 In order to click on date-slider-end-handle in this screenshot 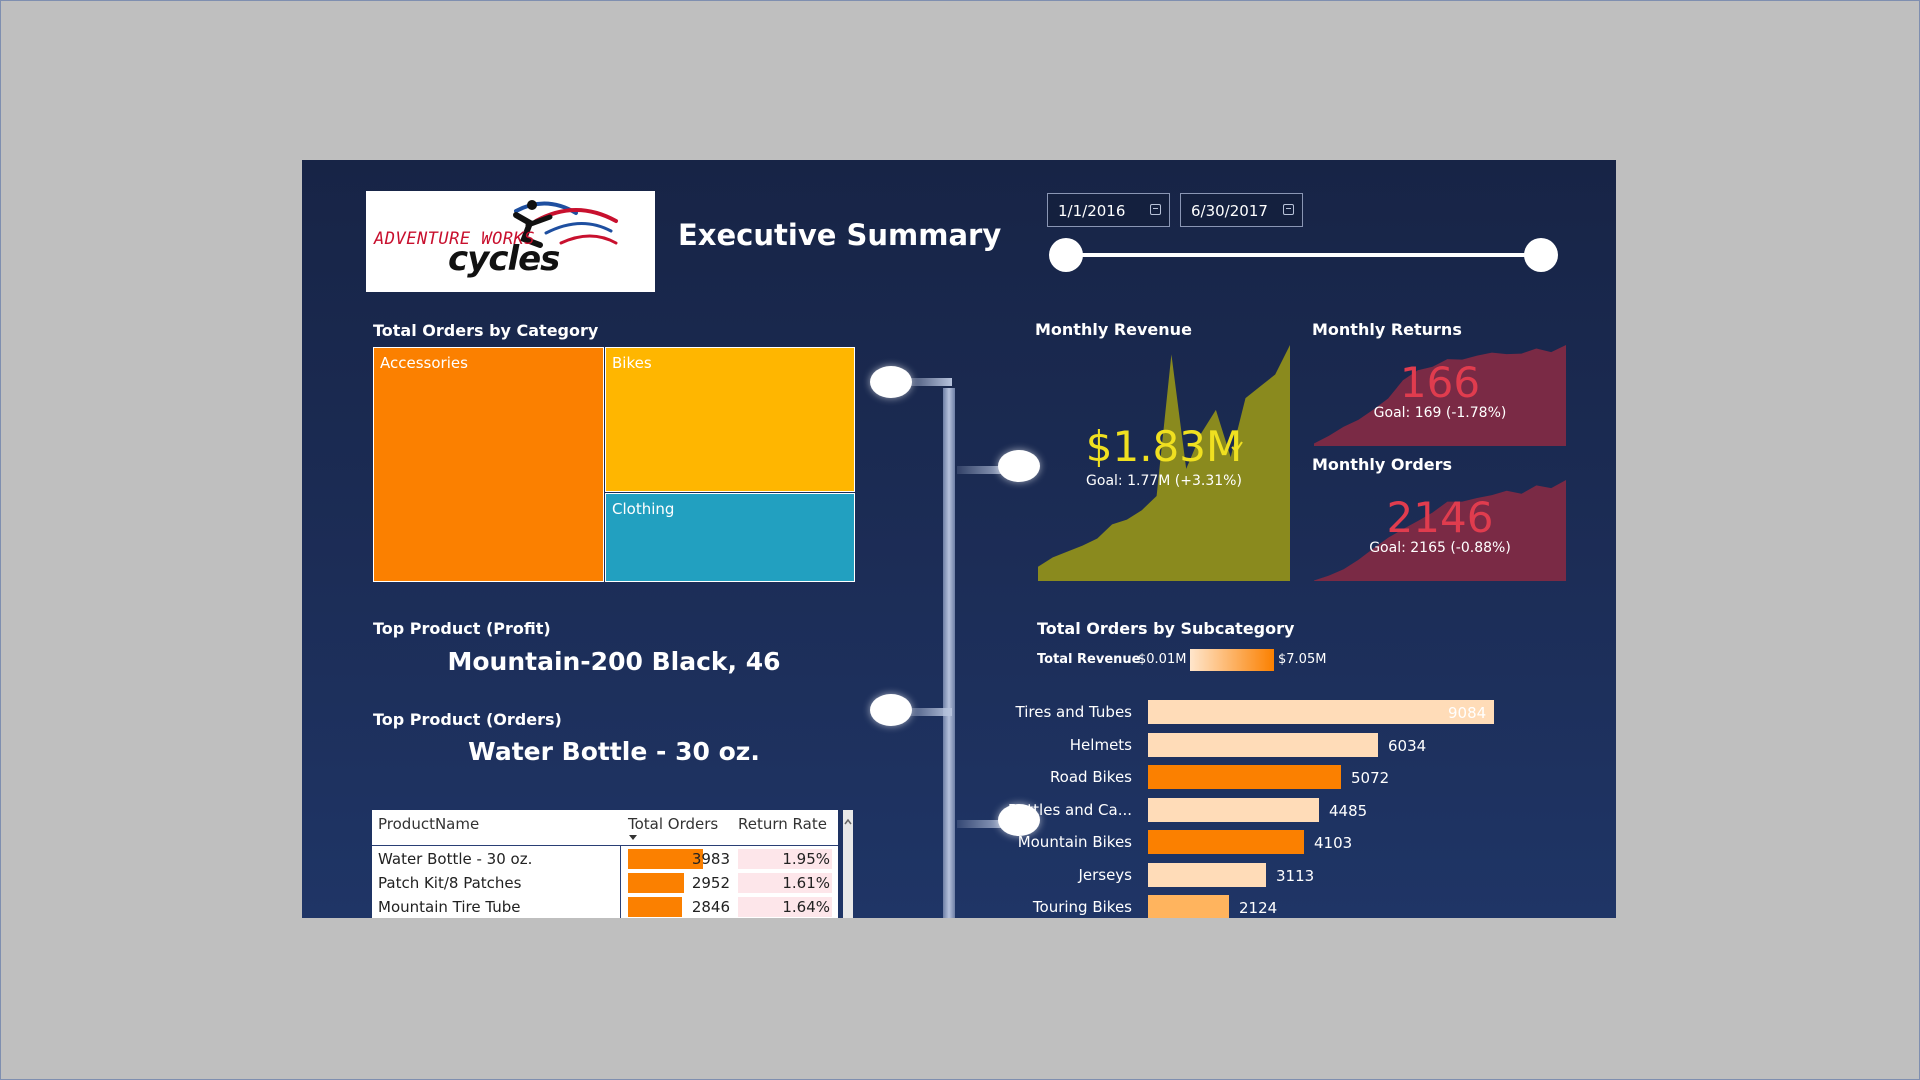, I will do `click(1541, 255)`.